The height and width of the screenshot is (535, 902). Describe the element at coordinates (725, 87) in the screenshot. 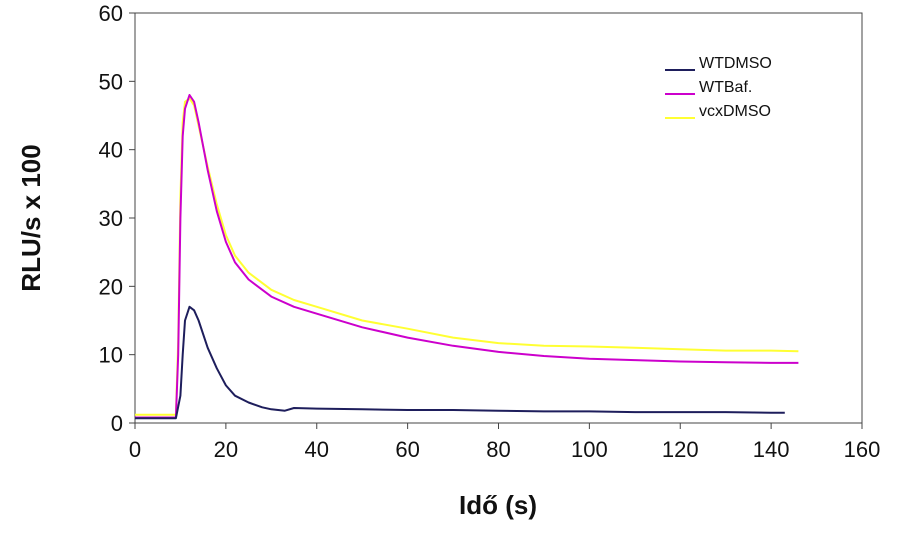

I see `legend-label: WTBaf.` at that location.